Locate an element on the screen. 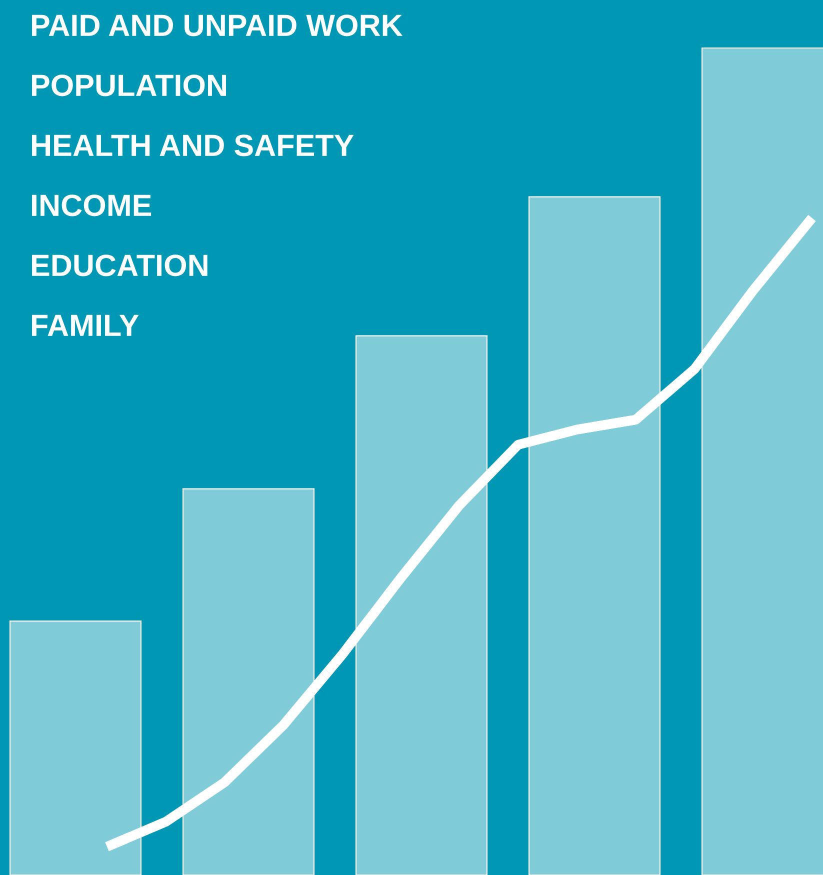 The height and width of the screenshot is (875, 823). annotation: EDUCATION is located at coordinates (120, 265).